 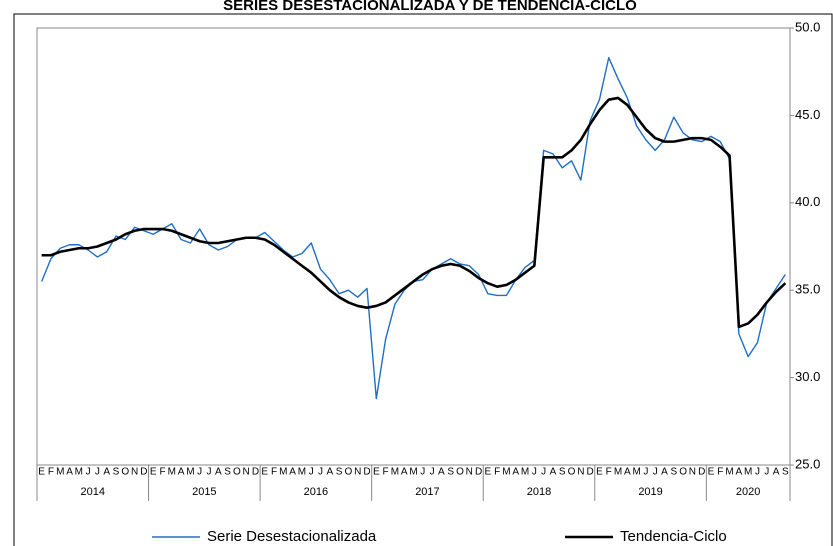 What do you see at coordinates (316, 492) in the screenshot?
I see `year-label: 2016` at bounding box center [316, 492].